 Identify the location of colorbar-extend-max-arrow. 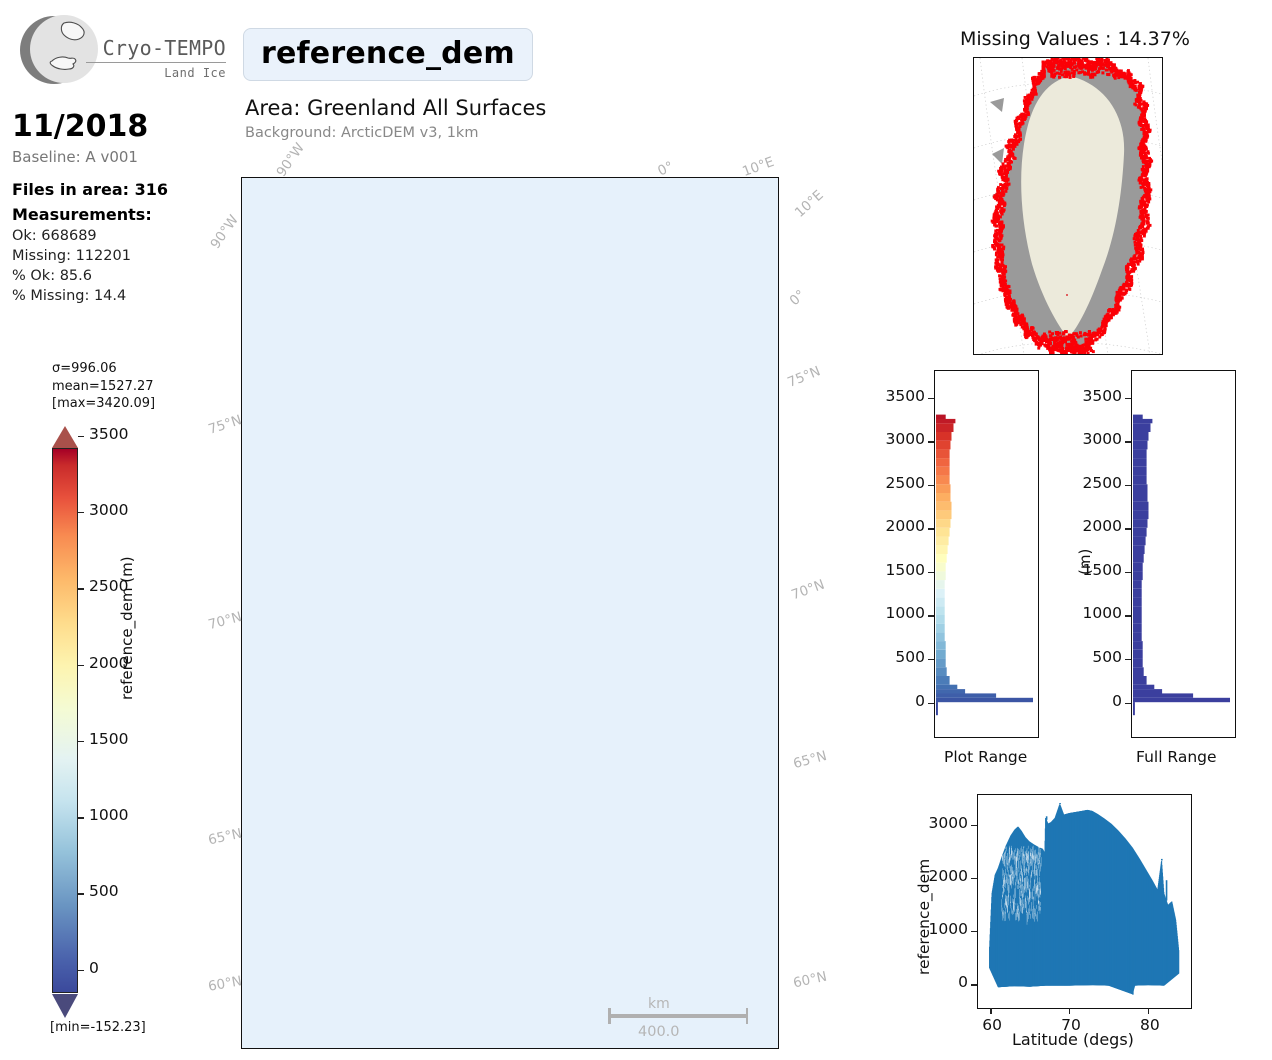
(65, 437).